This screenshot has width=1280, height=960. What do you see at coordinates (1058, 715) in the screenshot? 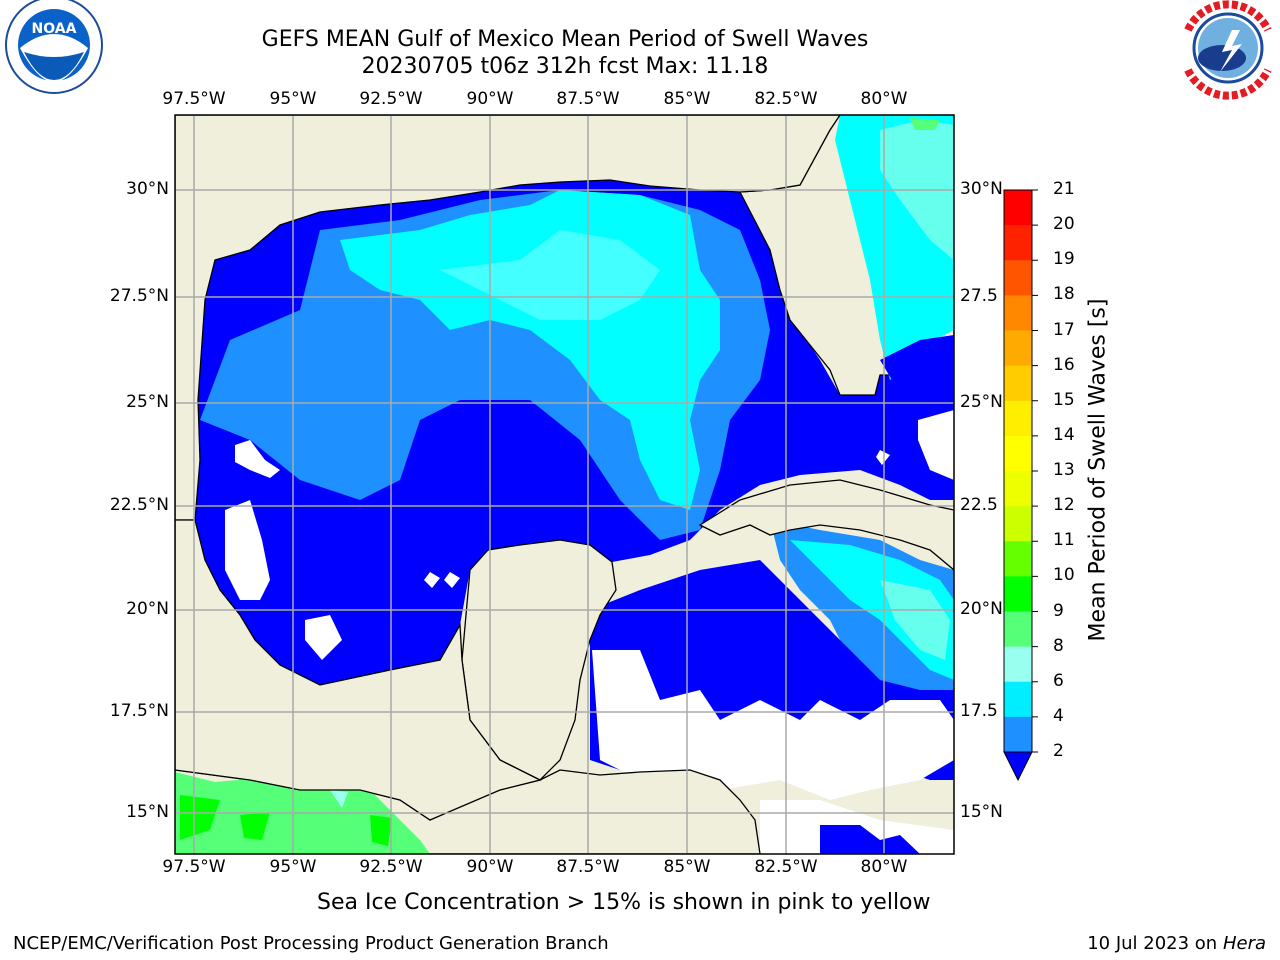
I see `colorbar-label: 4` at bounding box center [1058, 715].